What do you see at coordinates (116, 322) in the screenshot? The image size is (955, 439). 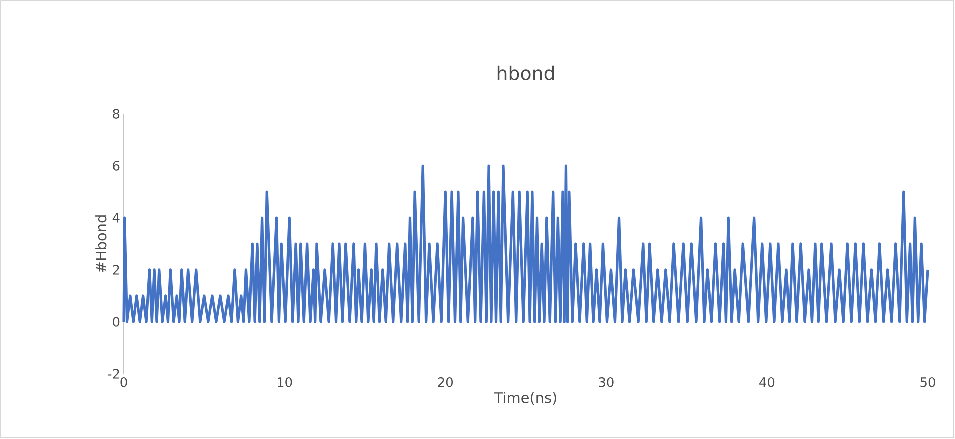 I see `y-tick-label: 0` at bounding box center [116, 322].